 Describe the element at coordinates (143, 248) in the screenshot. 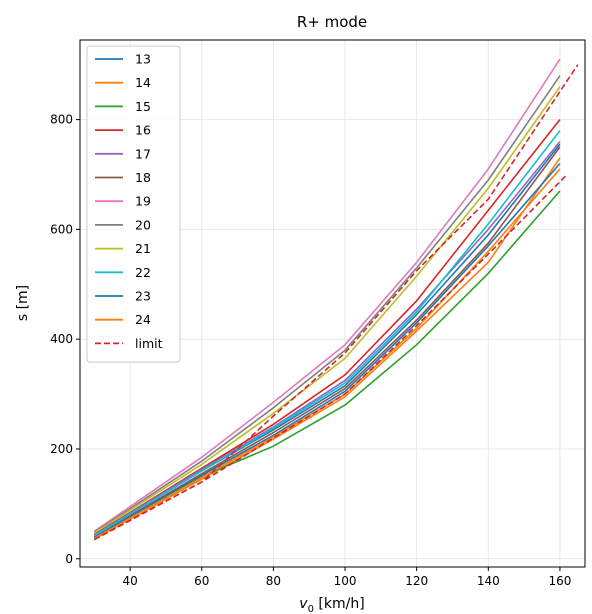

I see `legend-label: 21` at that location.